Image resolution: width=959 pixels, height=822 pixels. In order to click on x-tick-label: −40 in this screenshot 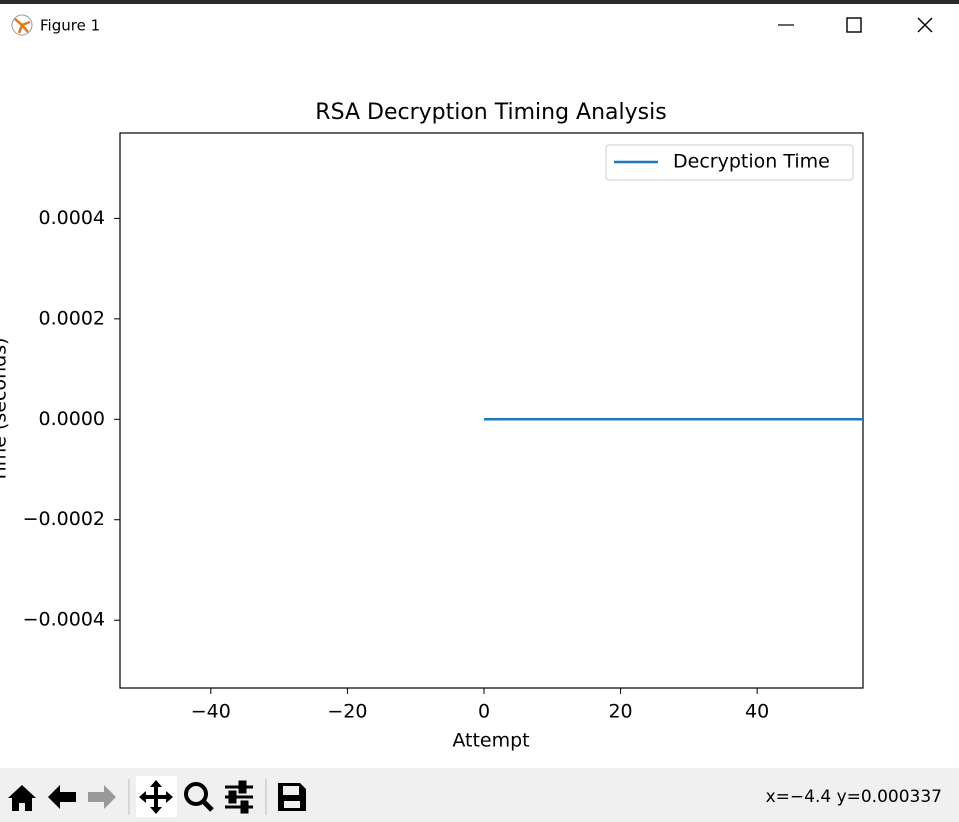, I will do `click(211, 712)`.